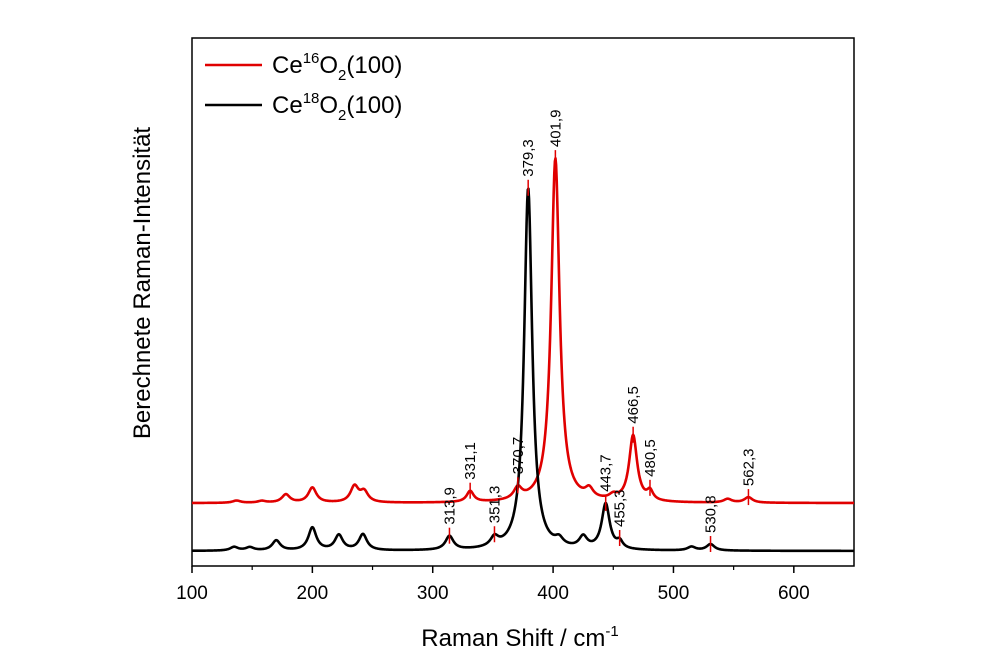  What do you see at coordinates (337, 107) in the screenshot?
I see `legend-label-ce18o2: Ce18O2(100)` at bounding box center [337, 107].